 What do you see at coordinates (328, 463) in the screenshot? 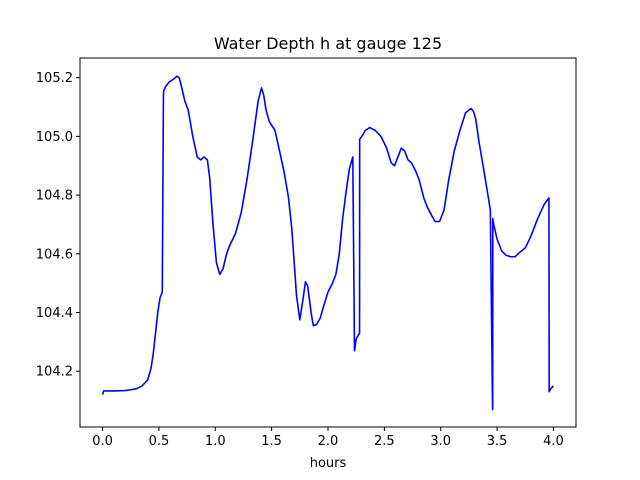
I see `x-axis-label: hours` at bounding box center [328, 463].